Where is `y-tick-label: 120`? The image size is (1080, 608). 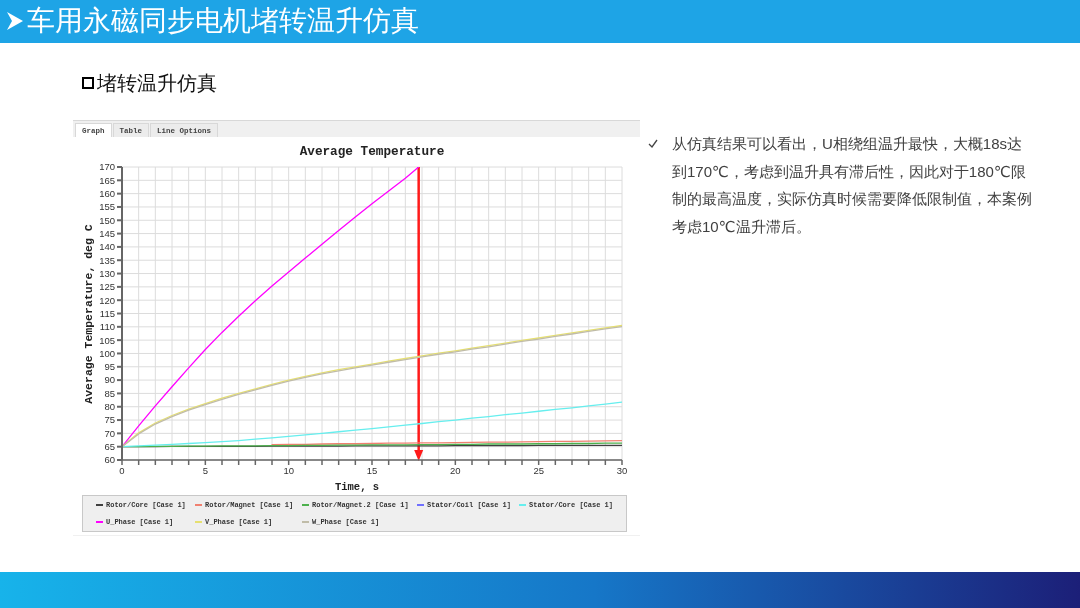
y-tick-label: 120 is located at coordinates (107, 300).